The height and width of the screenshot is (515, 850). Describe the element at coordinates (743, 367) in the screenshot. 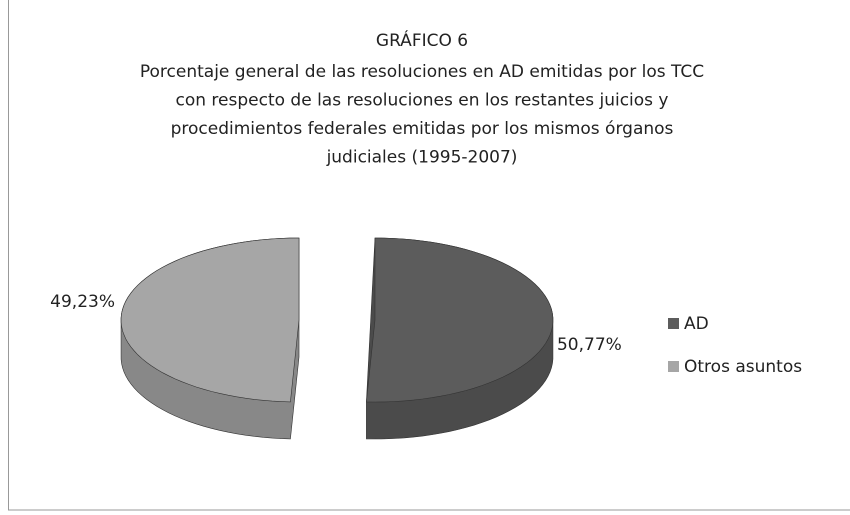

I see `legend-label: Otros asuntos` at that location.